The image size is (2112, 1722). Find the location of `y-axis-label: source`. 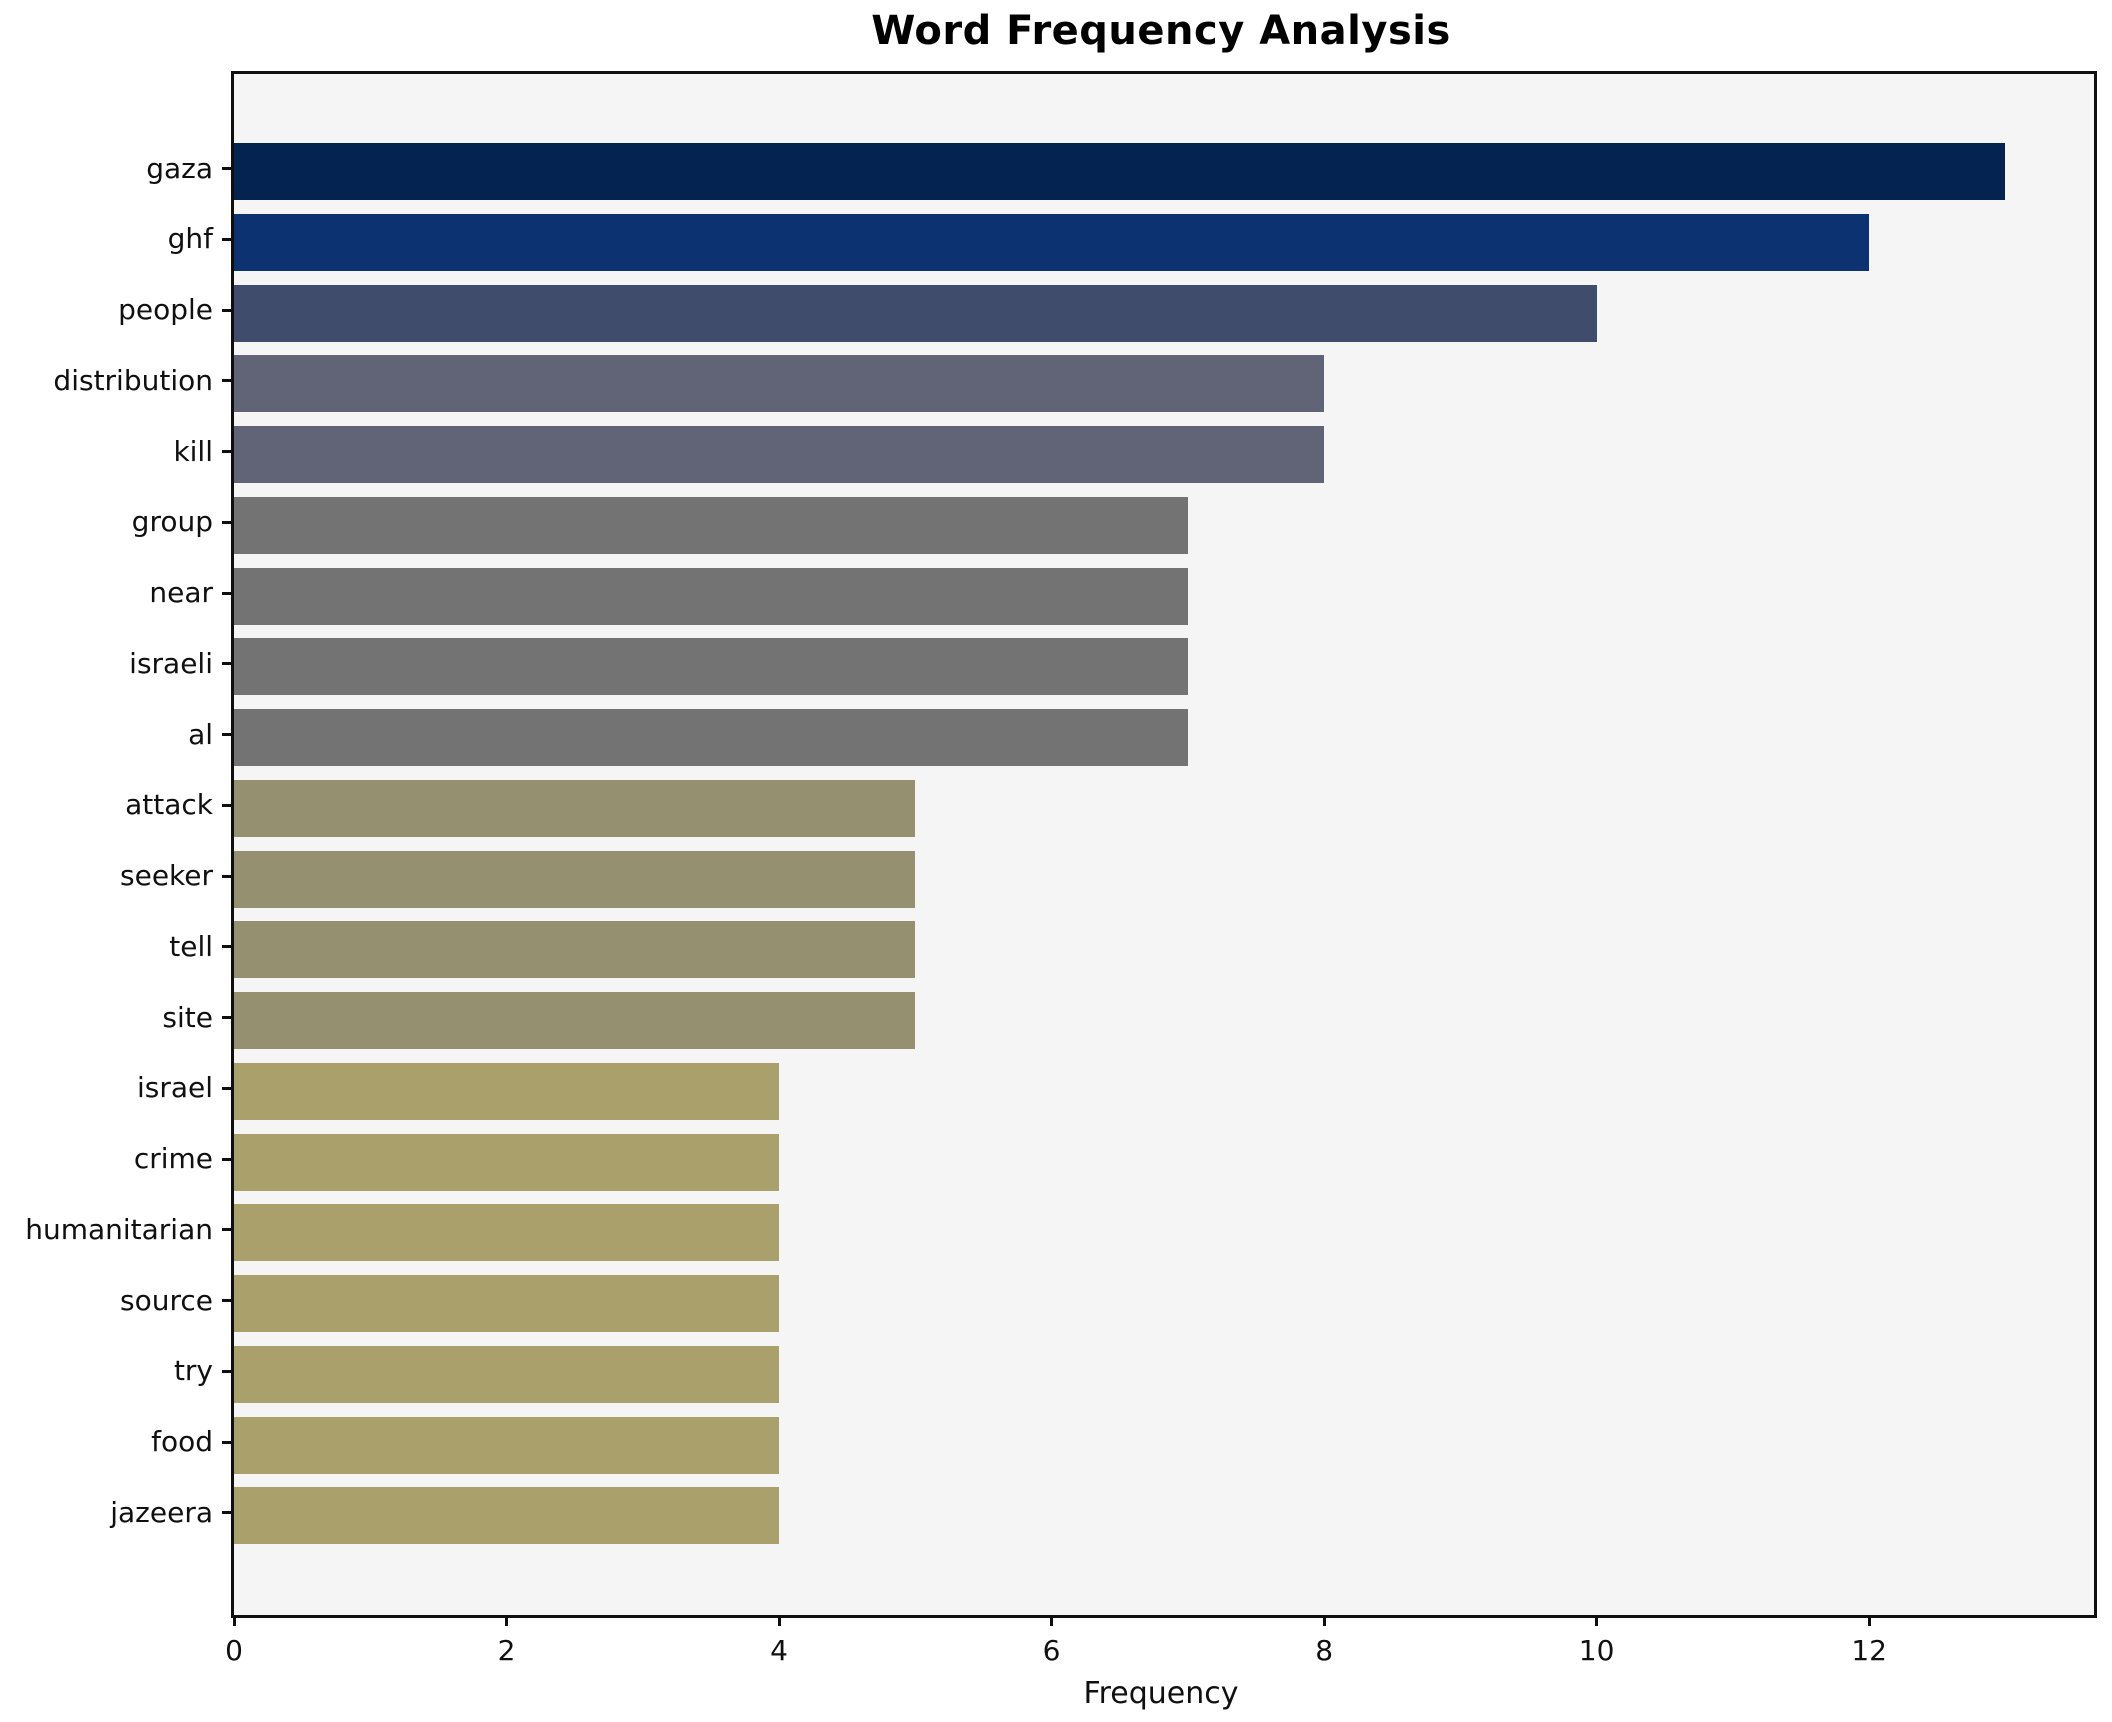

y-axis-label: source is located at coordinates (166, 1300).